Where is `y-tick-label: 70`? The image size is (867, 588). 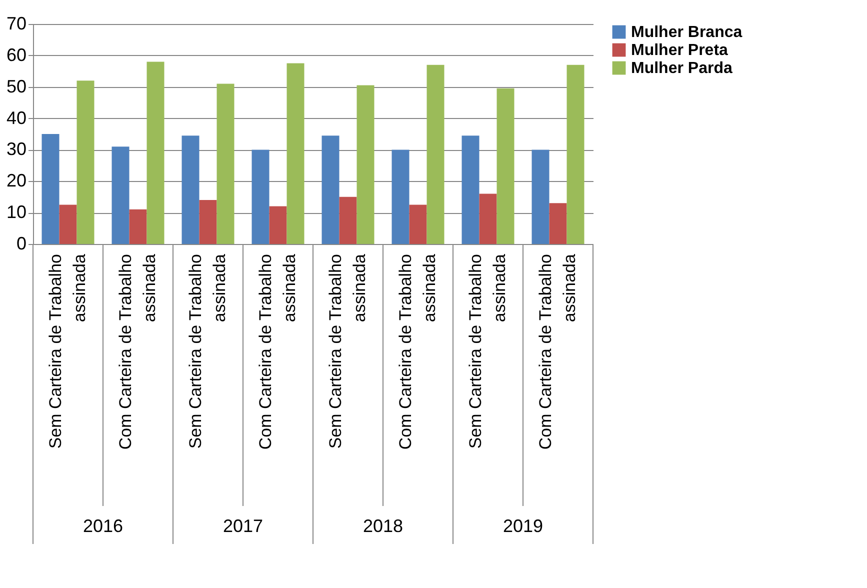
y-tick-label: 70 is located at coordinates (16, 24).